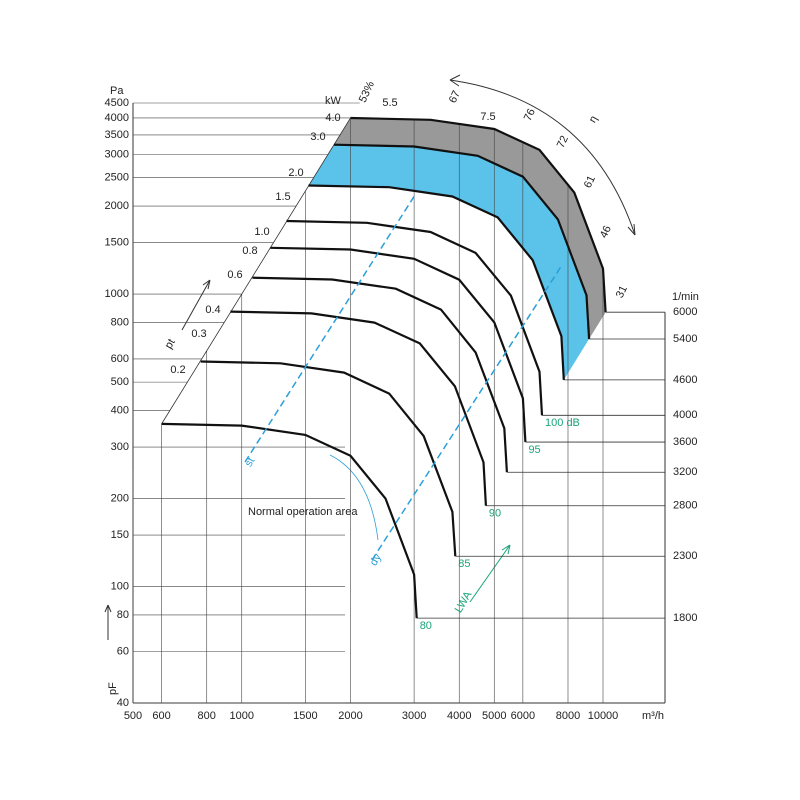  What do you see at coordinates (685, 556) in the screenshot?
I see `rpm-tick-label: 2300` at bounding box center [685, 556].